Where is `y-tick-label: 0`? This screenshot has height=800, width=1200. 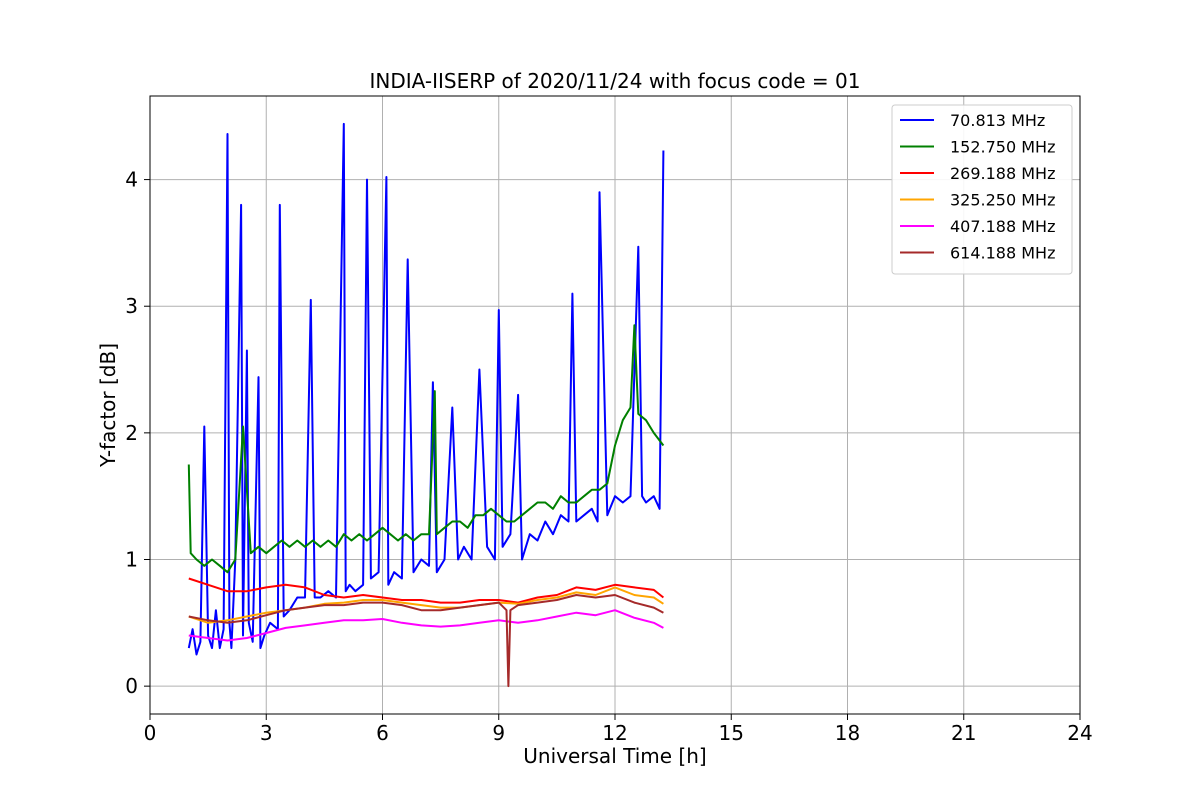 y-tick-label: 0 is located at coordinates (131, 686).